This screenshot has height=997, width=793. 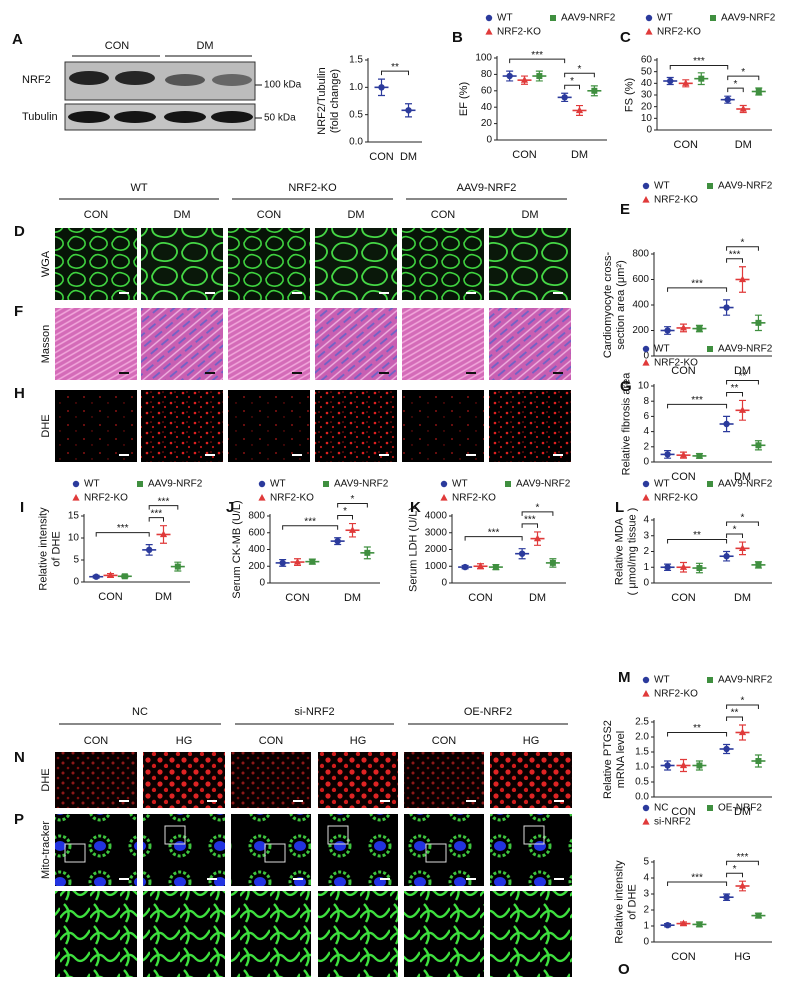 I want to click on panel-letter: C, so click(x=625, y=37).